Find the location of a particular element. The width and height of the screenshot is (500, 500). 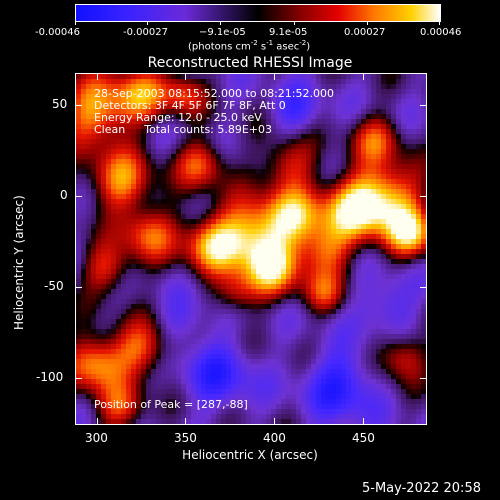

peak-position: Position of Peak = [287,-88] is located at coordinates (171, 404).